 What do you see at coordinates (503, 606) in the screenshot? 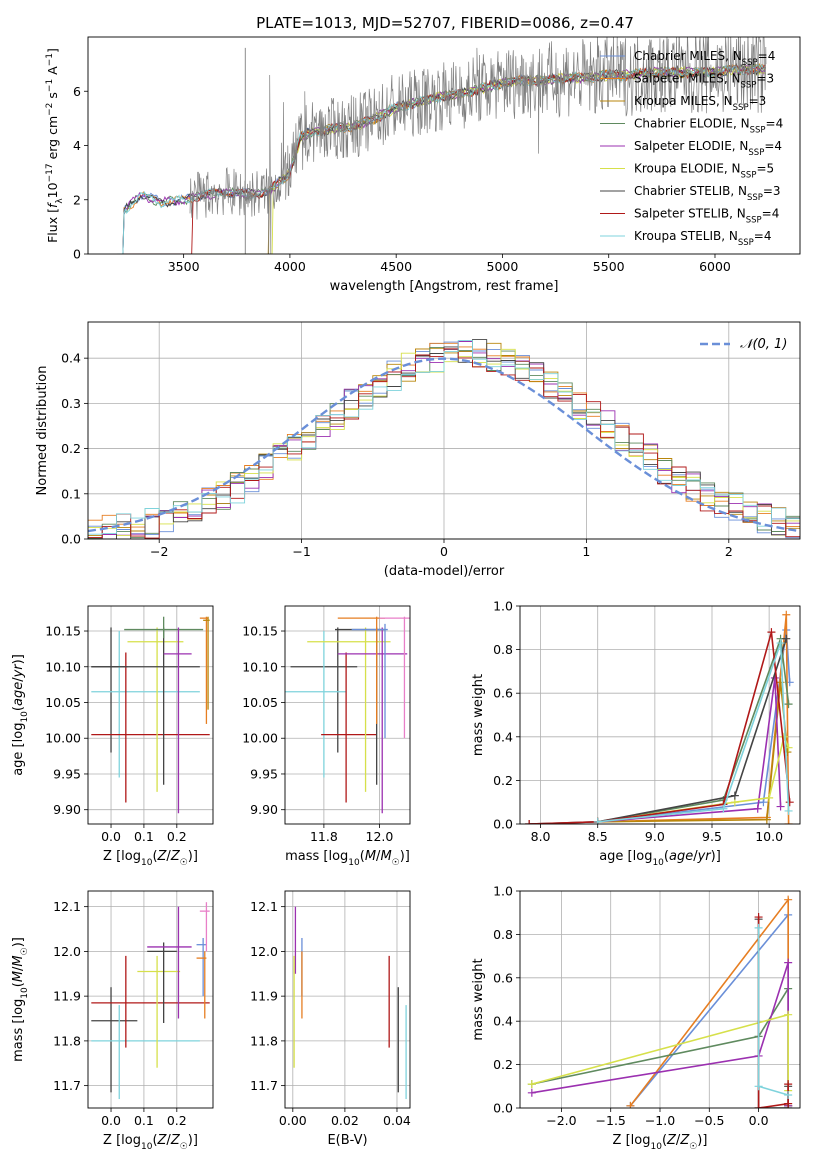
I see `y-tick-label: 1.0` at bounding box center [503, 606].